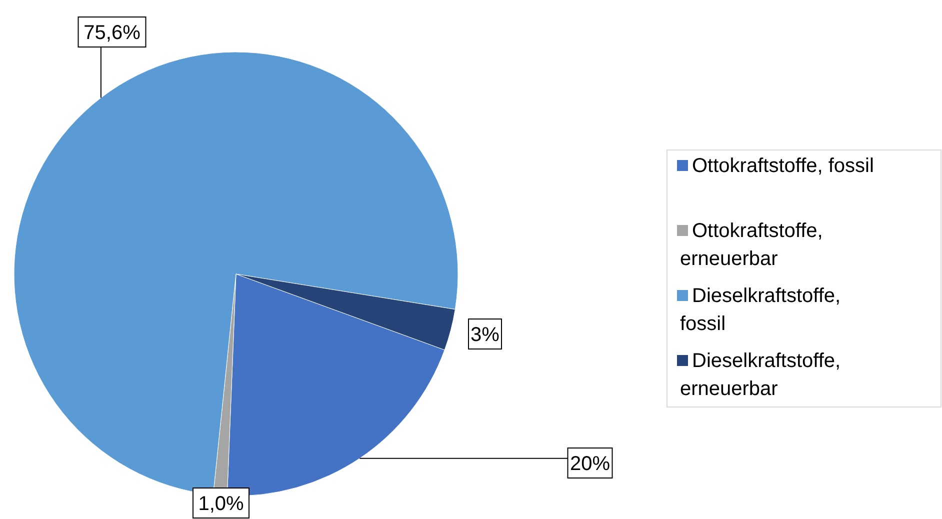  What do you see at coordinates (760, 310) in the screenshot?
I see `legend-label: Dieselkraftstoffe, fossil` at bounding box center [760, 310].